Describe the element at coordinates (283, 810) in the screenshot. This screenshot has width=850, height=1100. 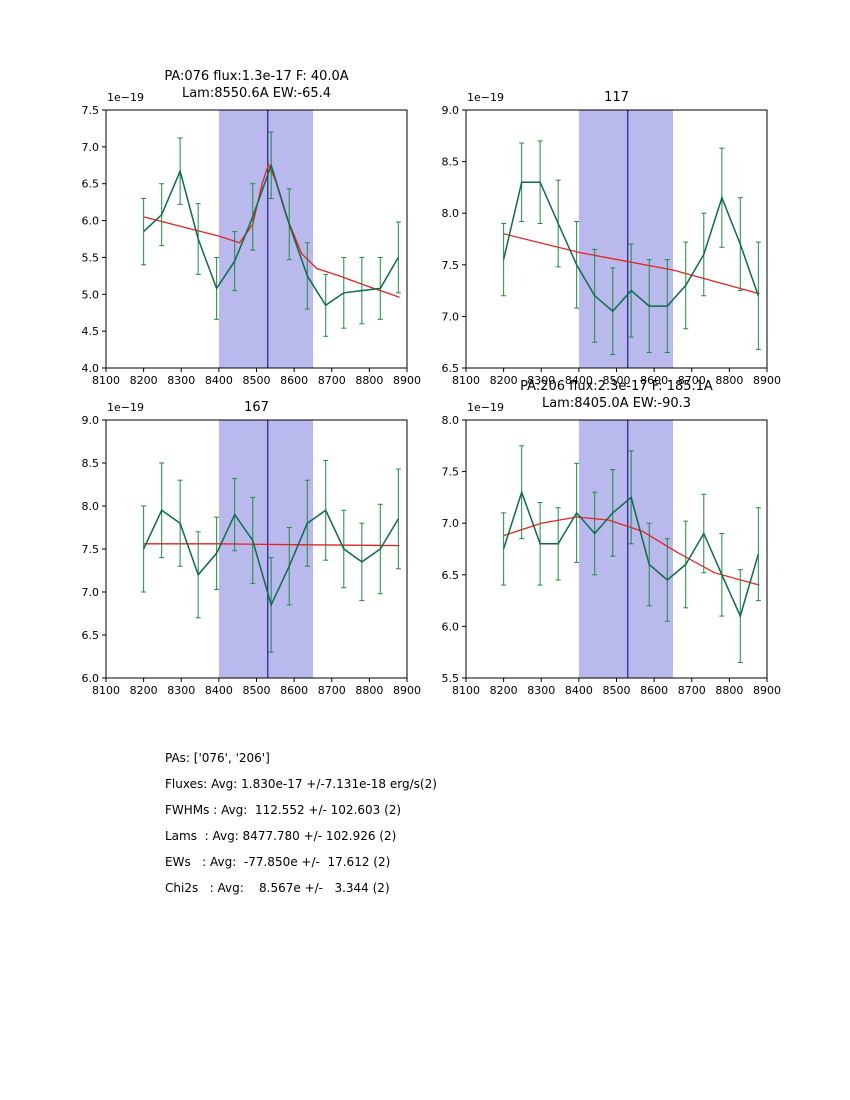
I see `stats-fwhms: FWHMs : Avg: 112.552 +/- 102.603 (2)` at that location.